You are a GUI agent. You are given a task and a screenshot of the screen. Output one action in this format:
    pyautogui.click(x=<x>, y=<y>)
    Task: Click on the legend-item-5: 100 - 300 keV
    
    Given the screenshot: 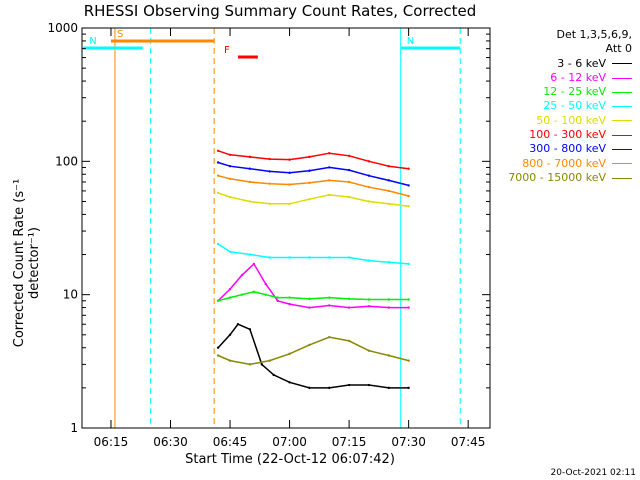 What is the action you would take?
    pyautogui.click(x=570, y=135)
    